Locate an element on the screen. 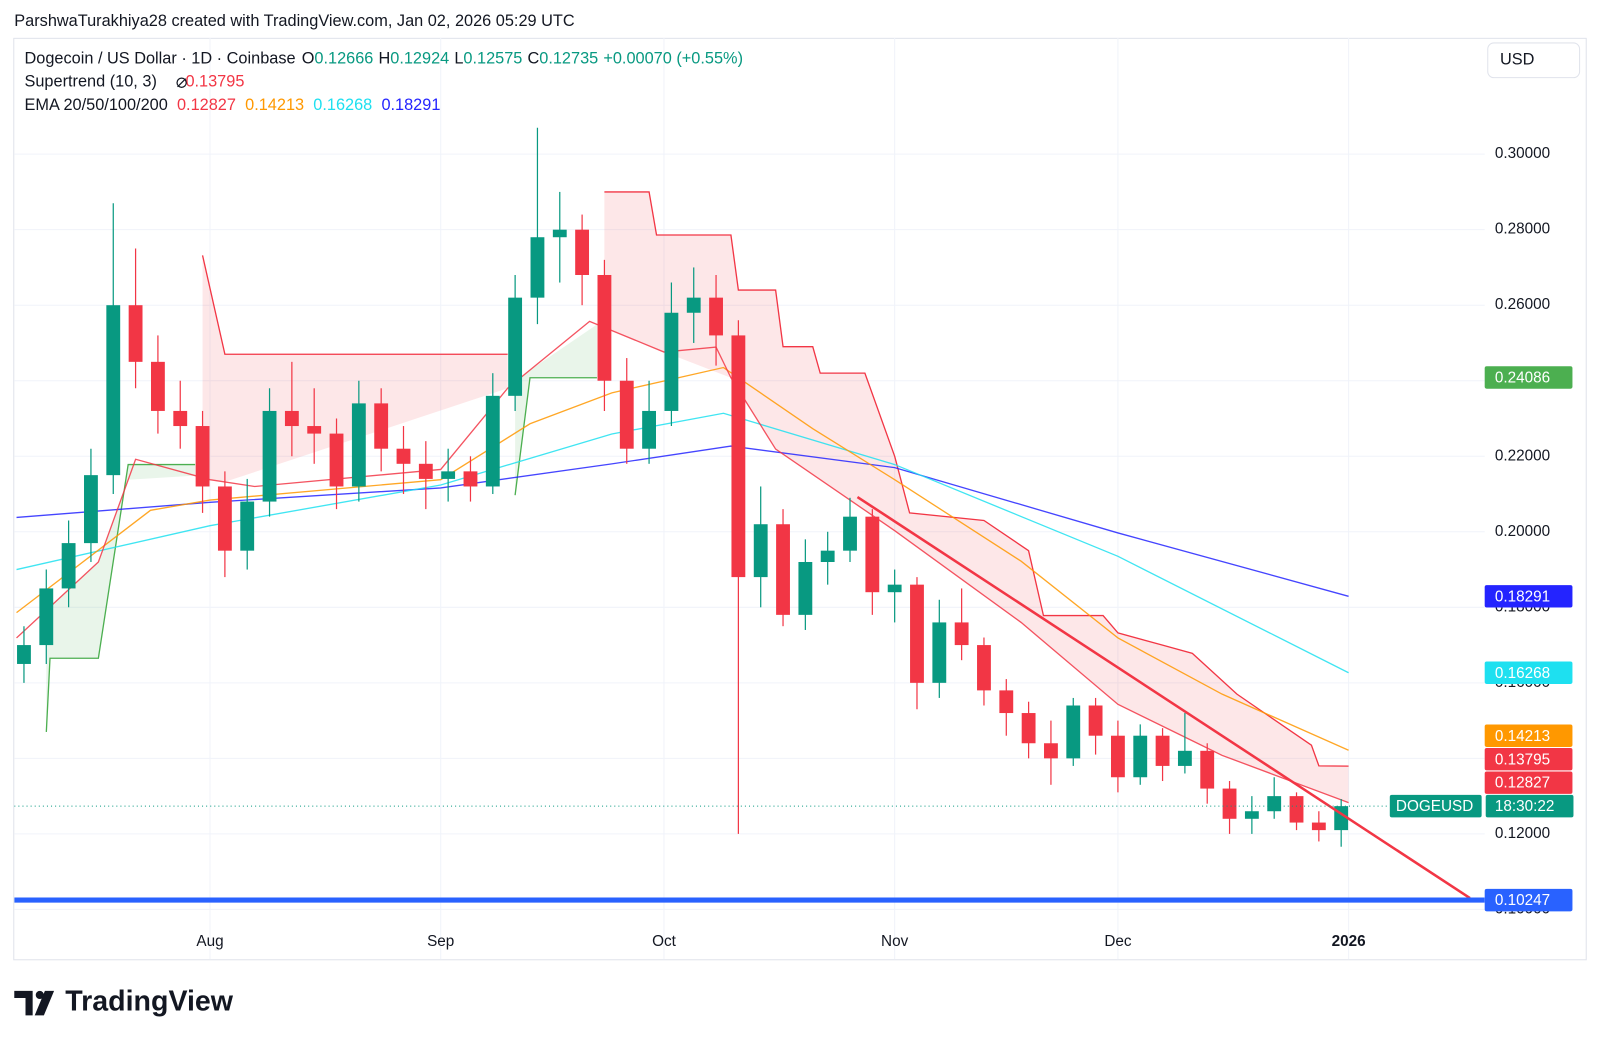 This screenshot has height=1042, width=1600. y-tick-label: 0.26000 is located at coordinates (1522, 304).